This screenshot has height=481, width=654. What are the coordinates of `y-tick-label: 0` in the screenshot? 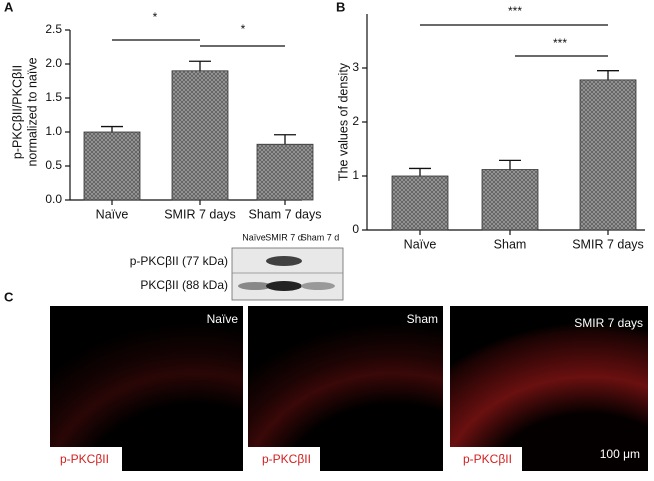 It's located at (355, 229).